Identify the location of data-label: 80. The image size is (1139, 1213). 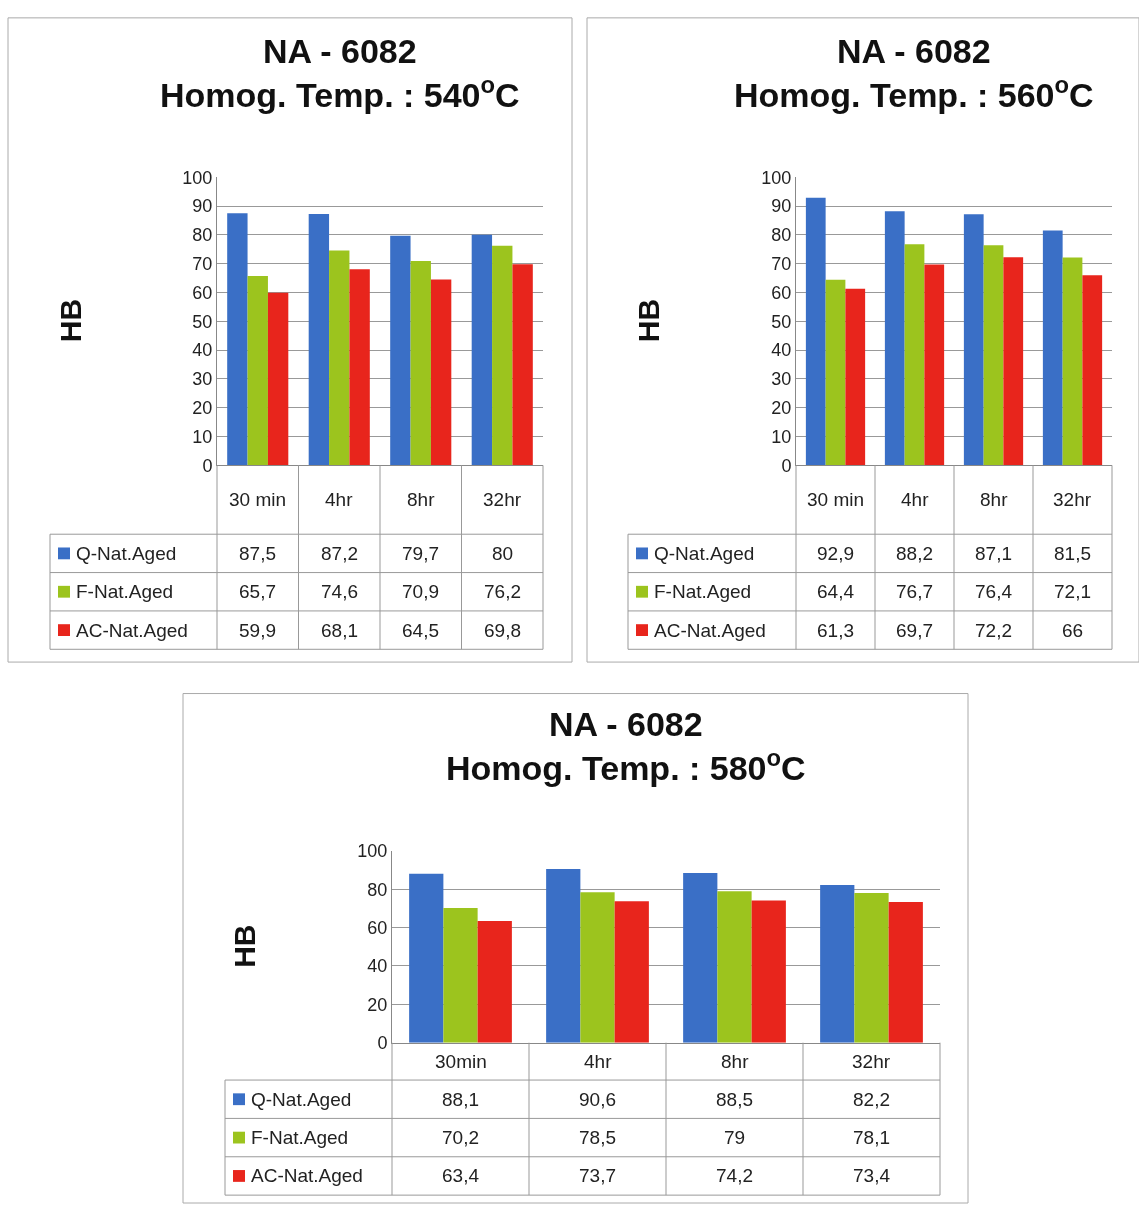
(503, 553).